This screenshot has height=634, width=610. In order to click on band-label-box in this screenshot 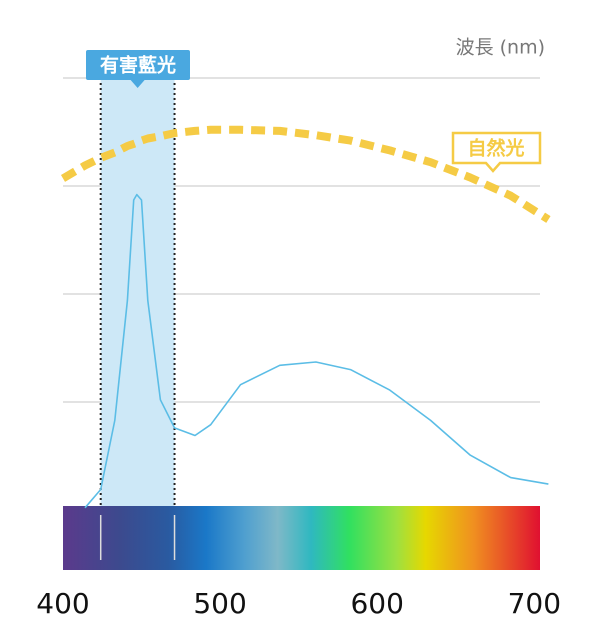, I will do `click(138, 65)`.